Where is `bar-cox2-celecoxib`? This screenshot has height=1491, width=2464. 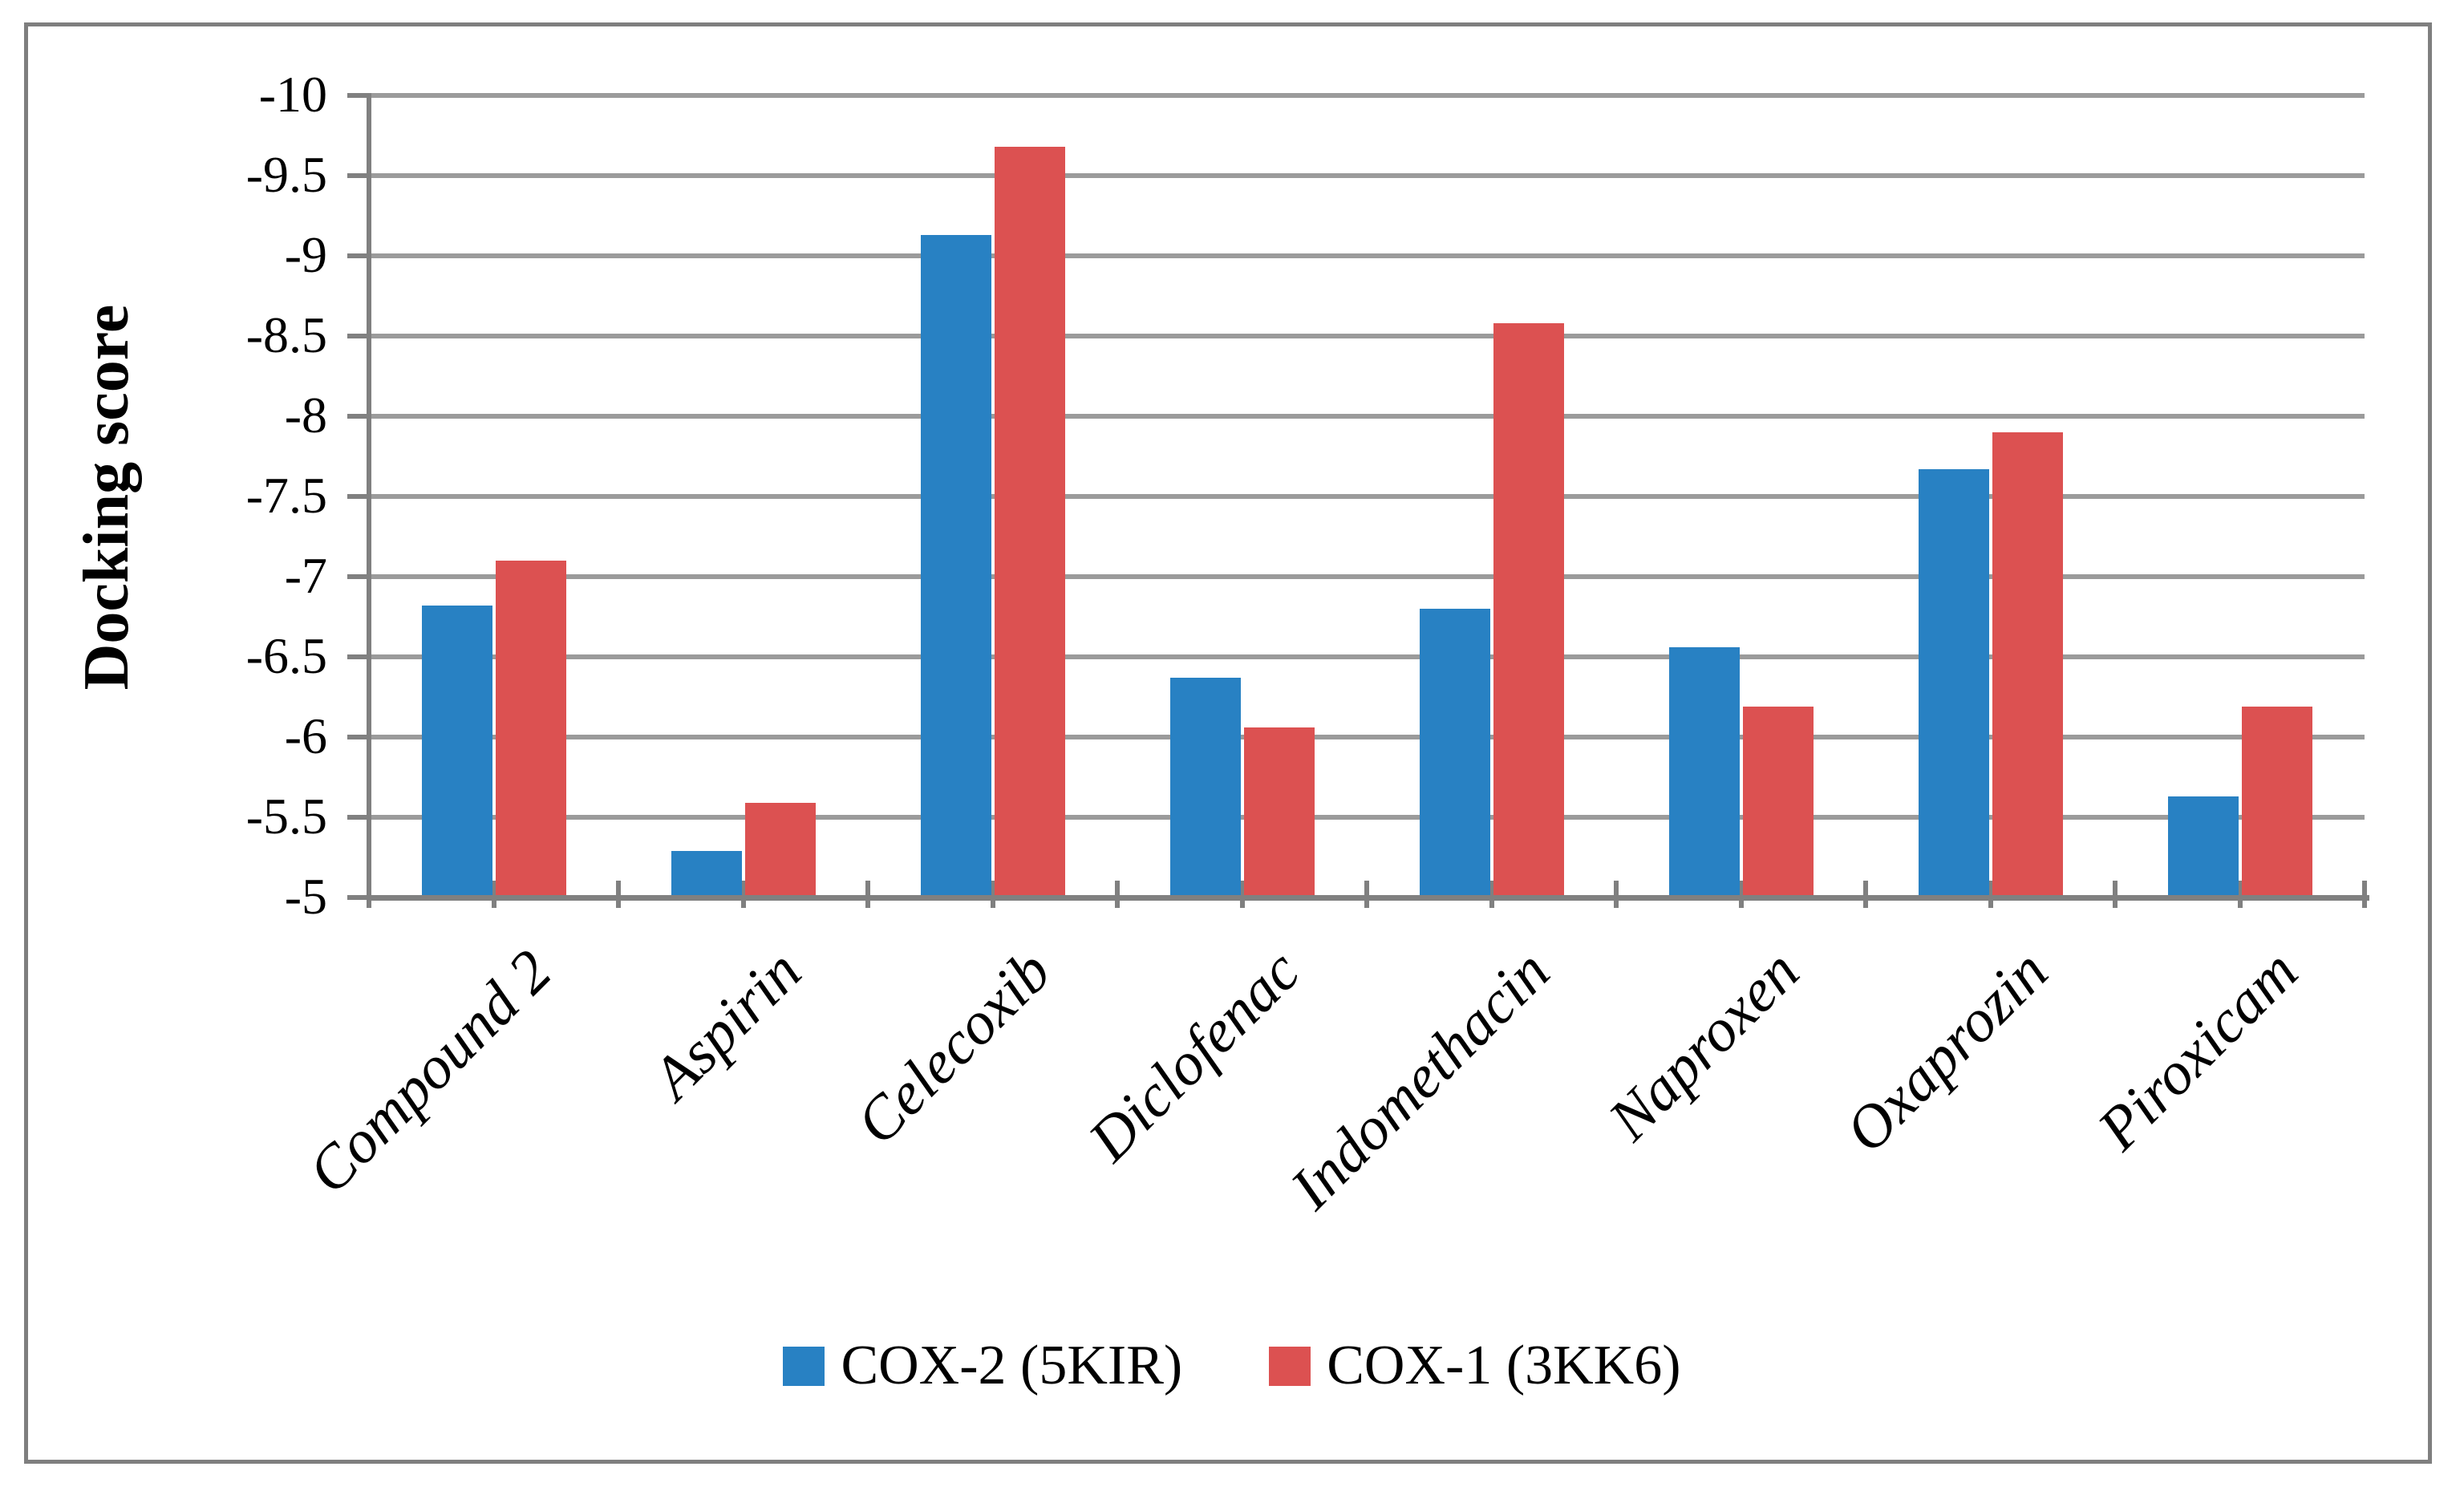 bar-cox2-celecoxib is located at coordinates (955, 565).